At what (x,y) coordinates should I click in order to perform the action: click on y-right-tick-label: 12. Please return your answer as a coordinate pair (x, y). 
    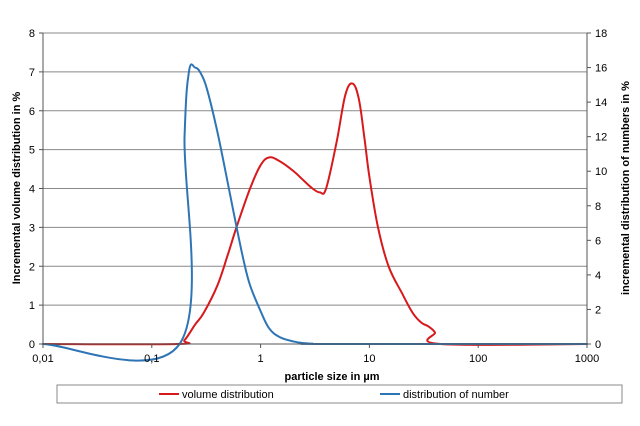
    Looking at the image, I should click on (601, 138).